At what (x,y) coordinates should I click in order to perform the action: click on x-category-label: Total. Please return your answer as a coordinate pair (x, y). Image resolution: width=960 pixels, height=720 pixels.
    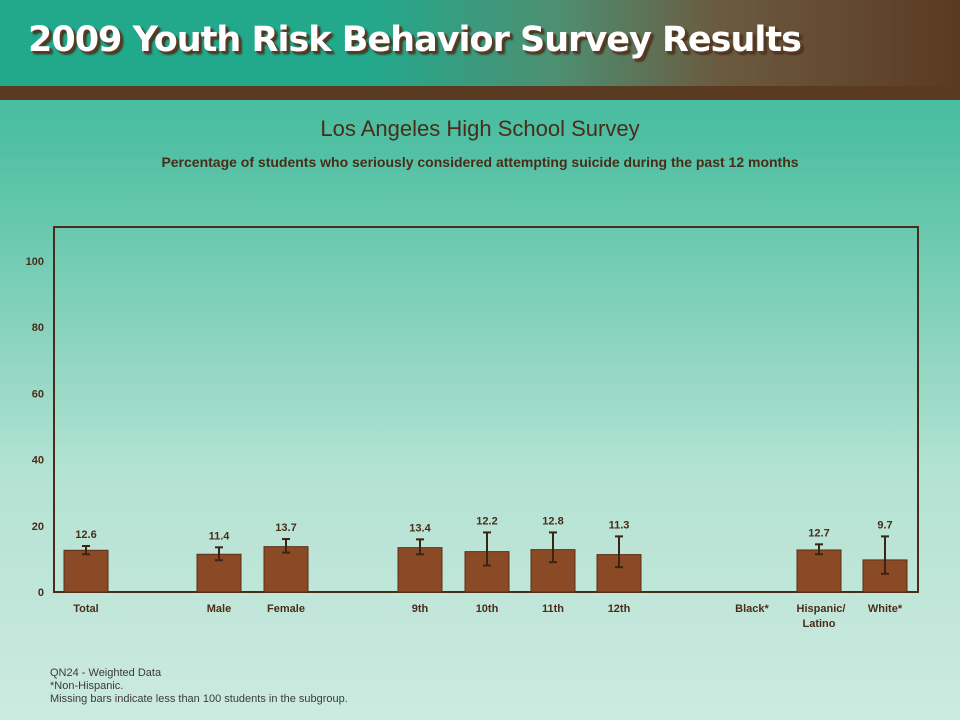
    Looking at the image, I should click on (85, 609).